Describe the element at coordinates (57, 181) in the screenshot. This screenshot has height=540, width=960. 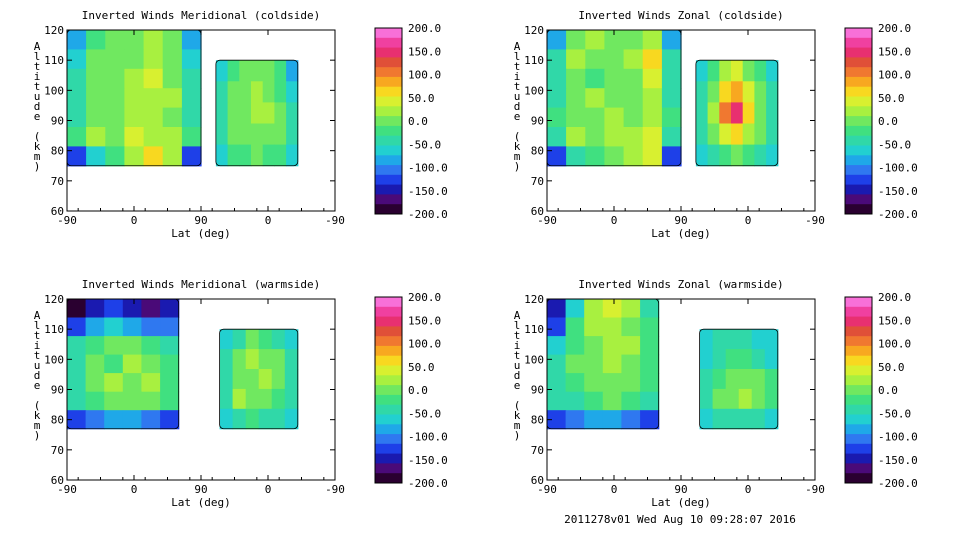
I see `y-tick-label: 70` at that location.